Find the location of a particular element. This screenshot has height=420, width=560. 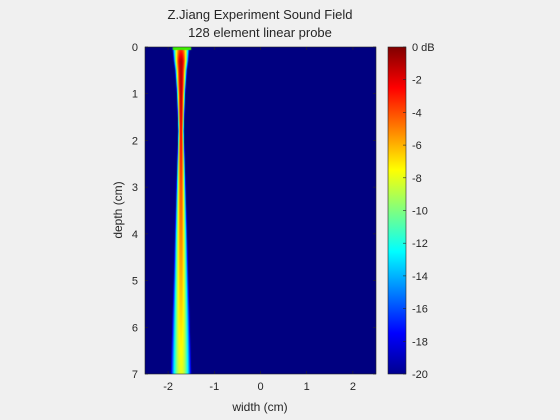

colorbar-tick-label: -10 is located at coordinates (420, 212).